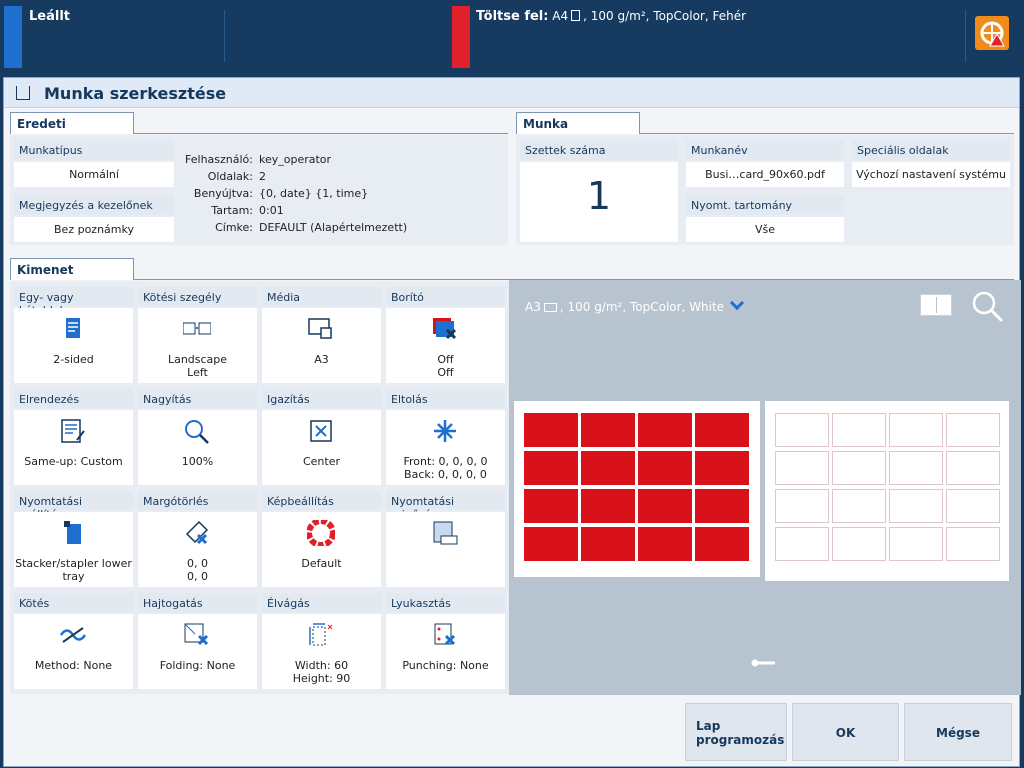  Describe the element at coordinates (936, 305) in the screenshot. I see `book-view-icon` at that location.